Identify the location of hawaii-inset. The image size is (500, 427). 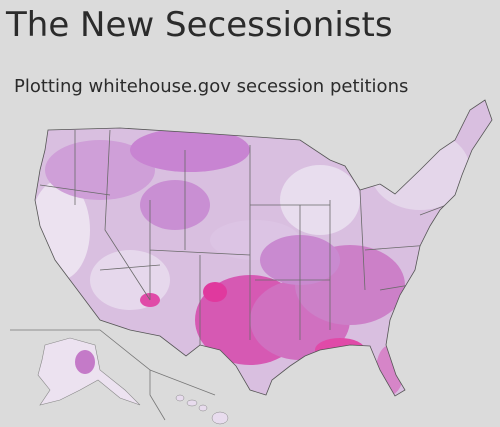
(202, 409).